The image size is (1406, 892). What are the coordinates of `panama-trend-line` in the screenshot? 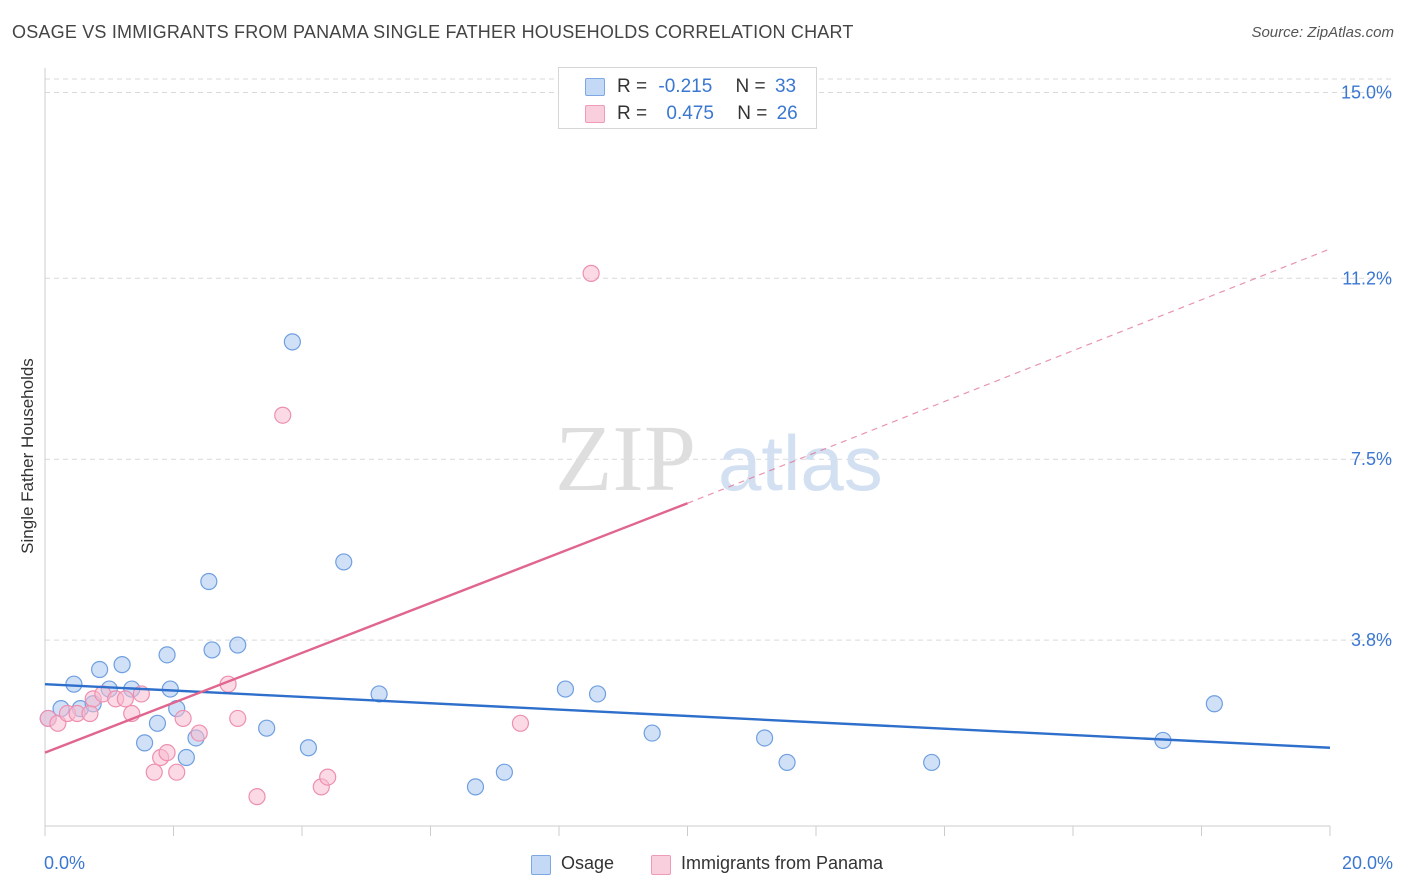 It's located at (366, 628).